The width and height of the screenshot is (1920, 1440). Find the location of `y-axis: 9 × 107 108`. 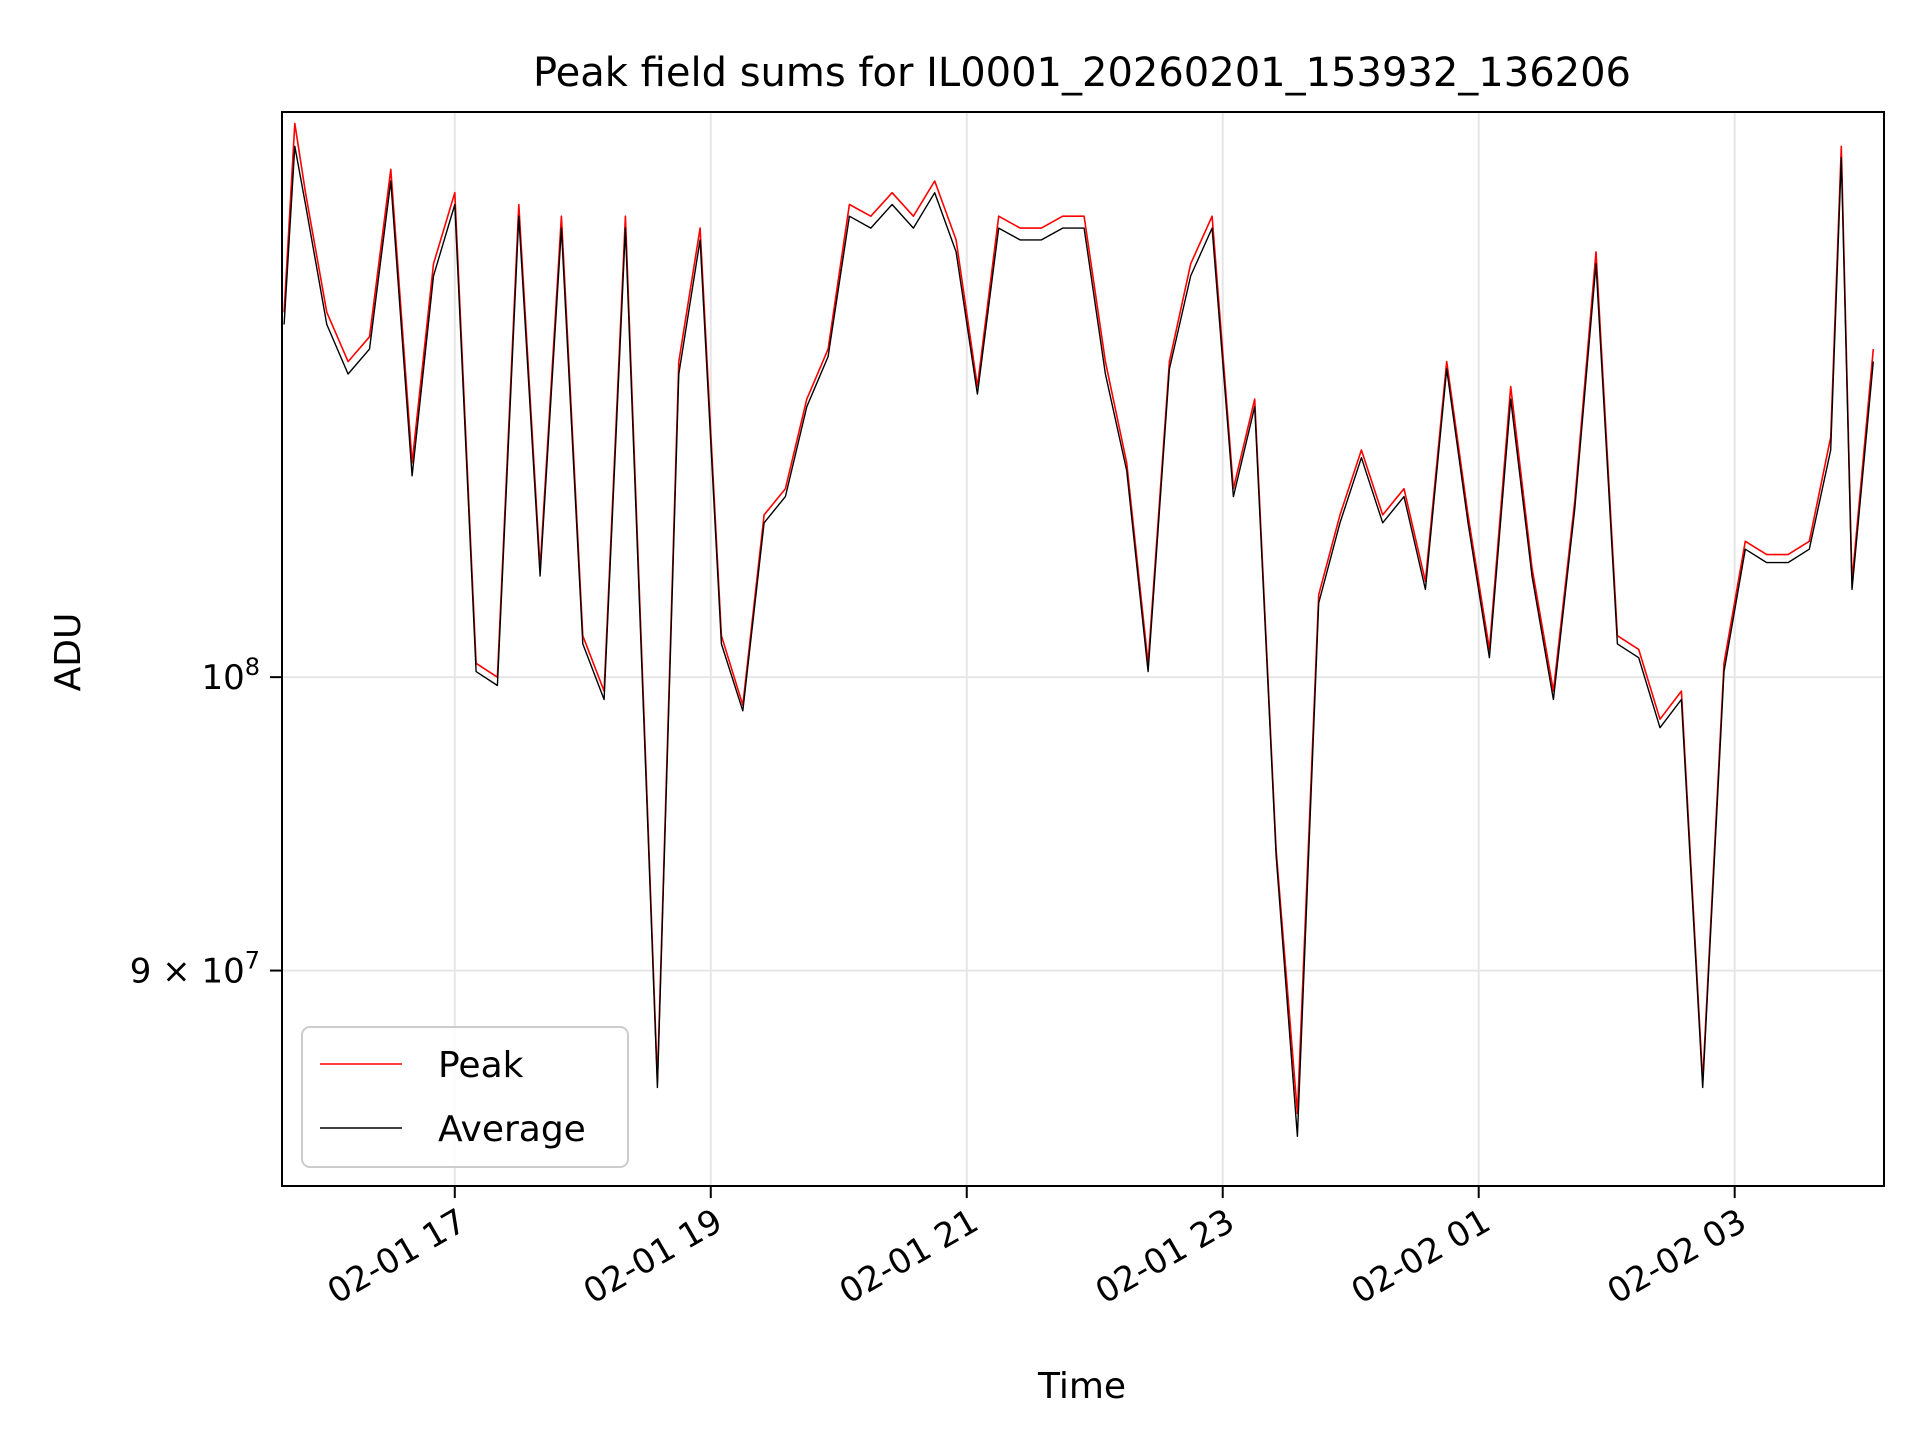

y-axis: 9 × 107 108 is located at coordinates (206, 822).